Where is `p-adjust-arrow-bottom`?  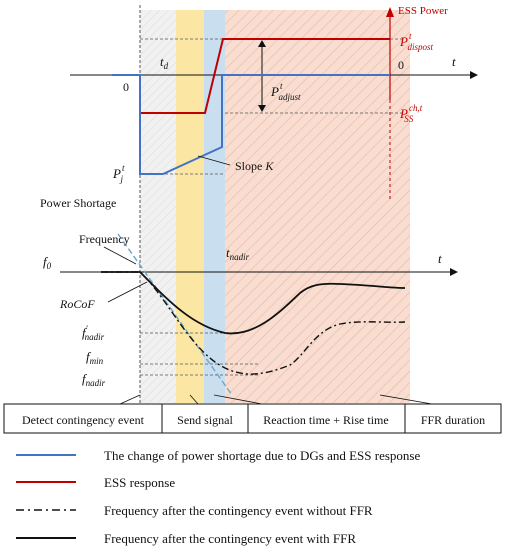
p-adjust-arrow-bottom is located at coordinates (262, 108).